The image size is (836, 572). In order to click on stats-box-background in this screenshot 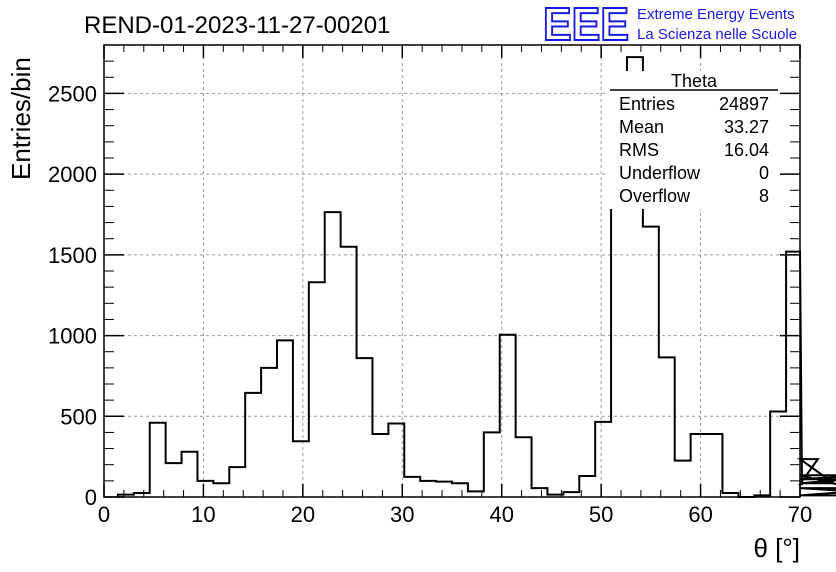, I will do `click(694, 140)`.